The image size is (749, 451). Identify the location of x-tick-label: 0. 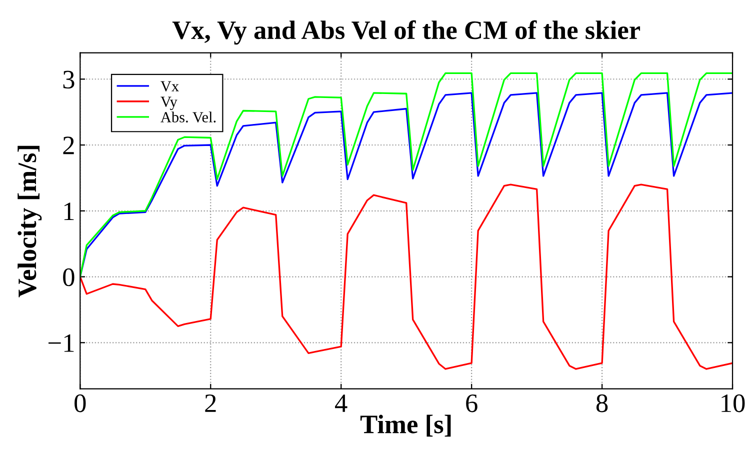
(80, 403).